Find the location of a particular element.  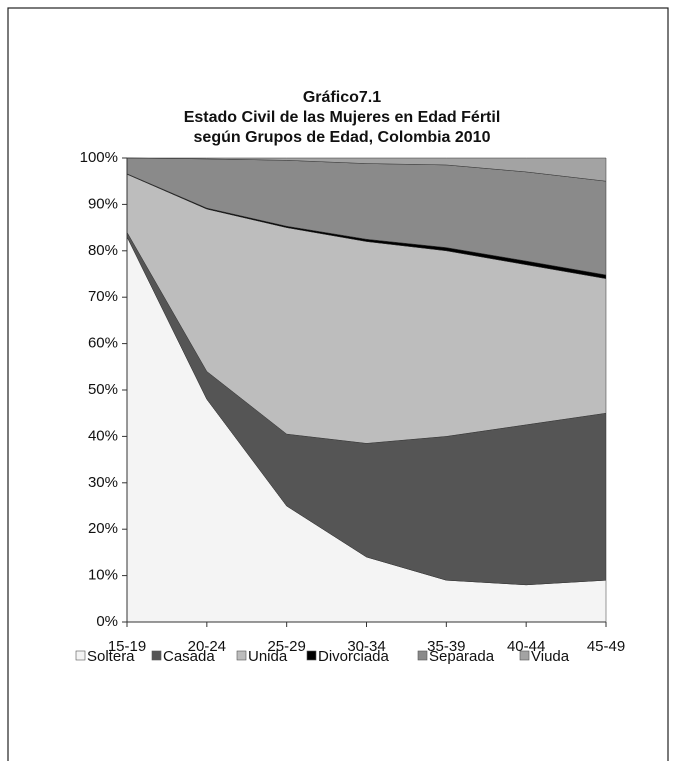

legend-label: Separada is located at coordinates (462, 656).